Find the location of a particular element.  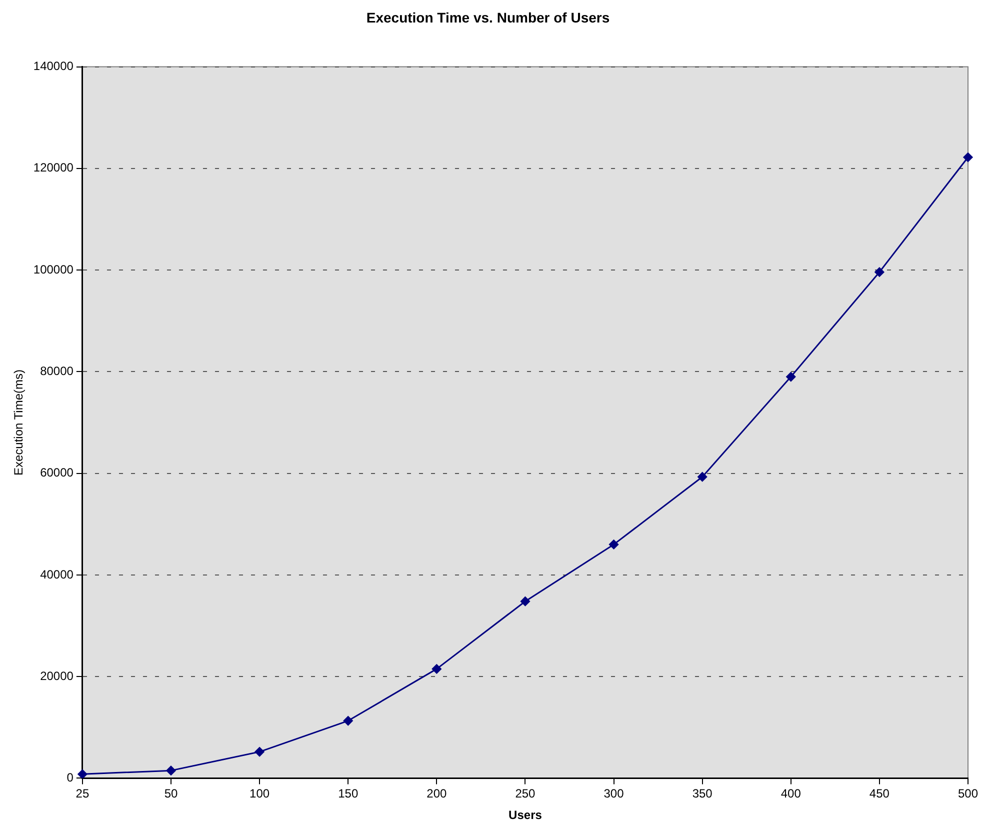

x-tick-label: 350 is located at coordinates (702, 793).